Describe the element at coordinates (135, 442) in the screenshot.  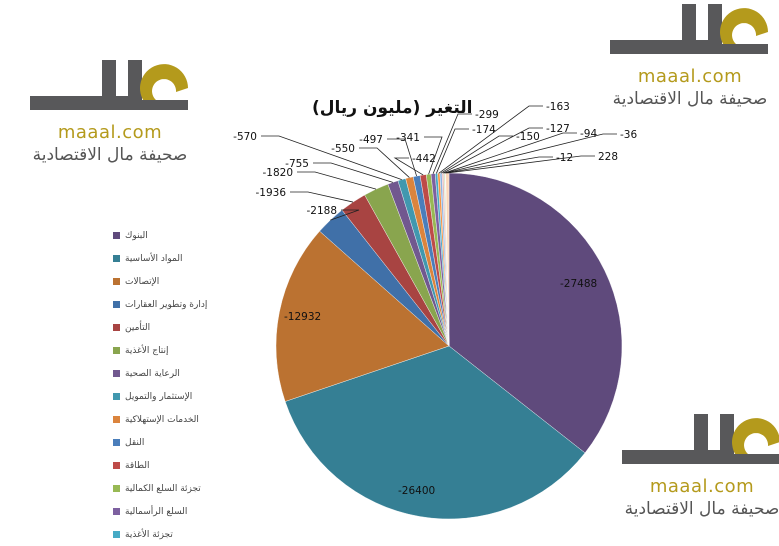
I see `legend-label: النقل` at that location.